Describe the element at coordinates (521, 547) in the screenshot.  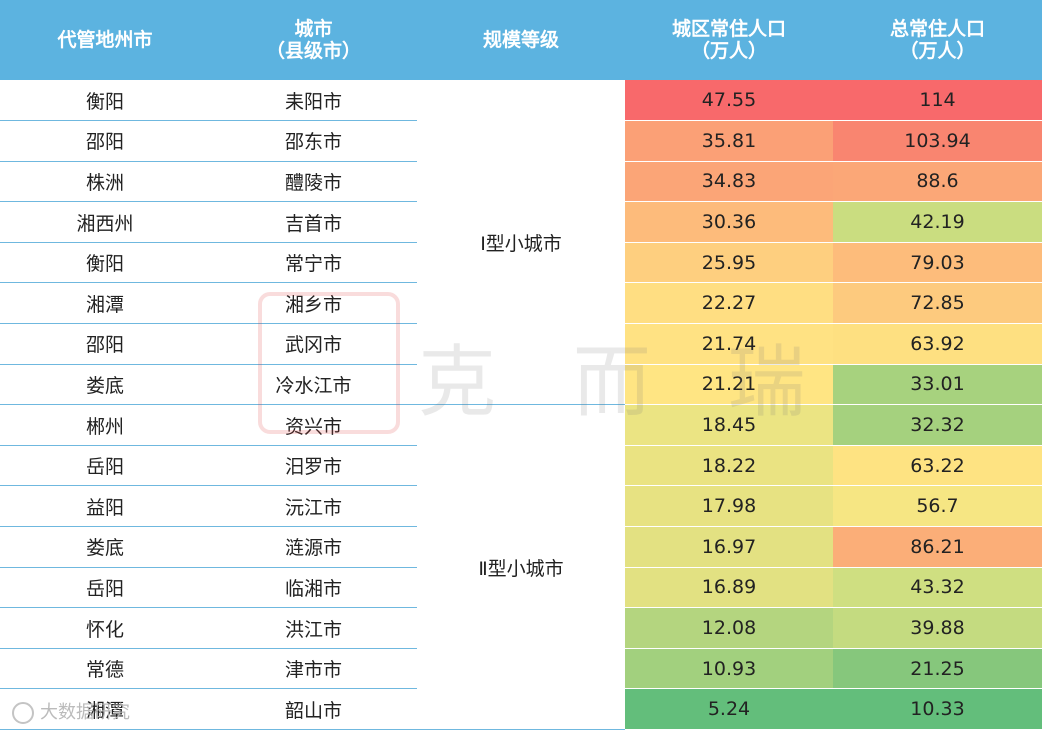
I see `table-row: 娄底 涟源市 16.97 86.21` at that location.